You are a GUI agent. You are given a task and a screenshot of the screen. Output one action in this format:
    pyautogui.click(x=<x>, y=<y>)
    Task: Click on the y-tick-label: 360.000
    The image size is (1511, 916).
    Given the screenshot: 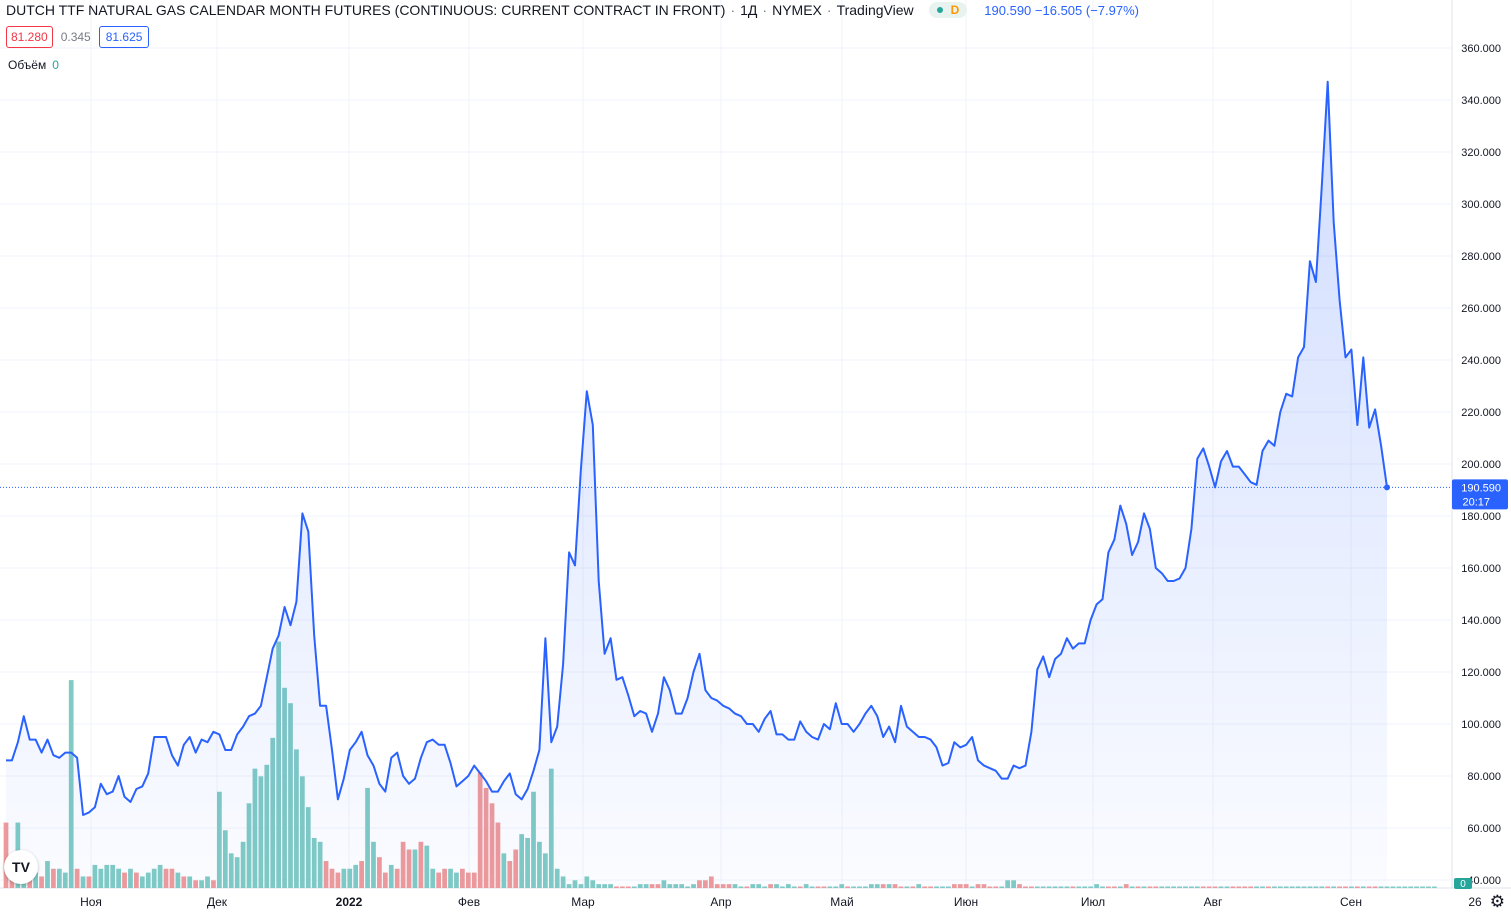 What is the action you would take?
    pyautogui.click(x=1481, y=49)
    